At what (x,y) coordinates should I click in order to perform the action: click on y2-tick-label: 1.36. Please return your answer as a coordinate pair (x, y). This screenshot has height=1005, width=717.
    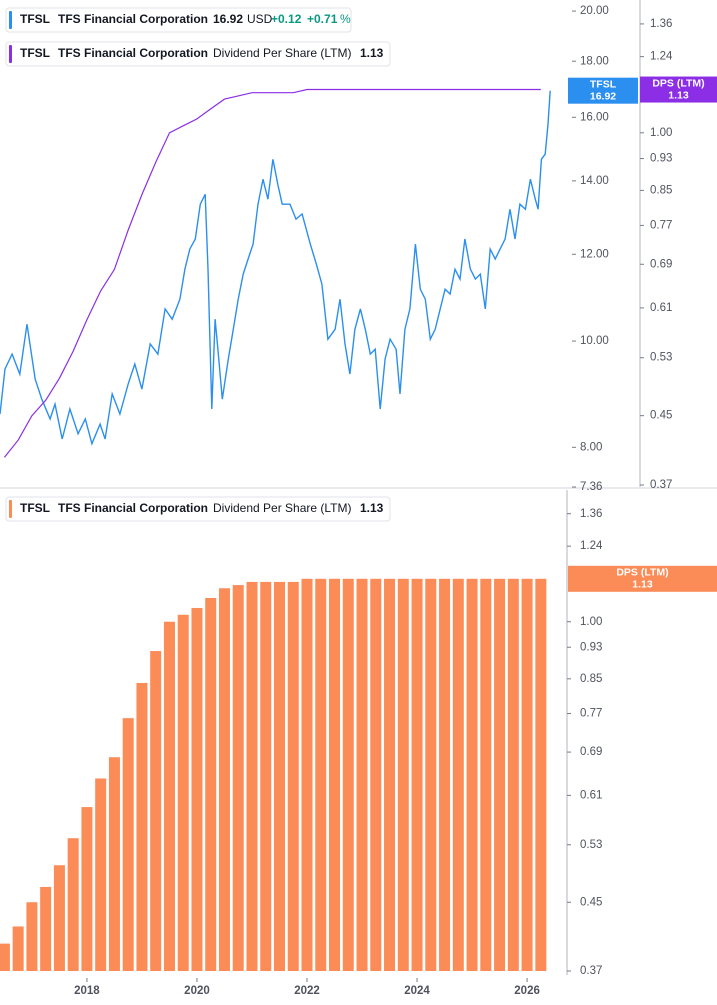
    Looking at the image, I should click on (661, 24).